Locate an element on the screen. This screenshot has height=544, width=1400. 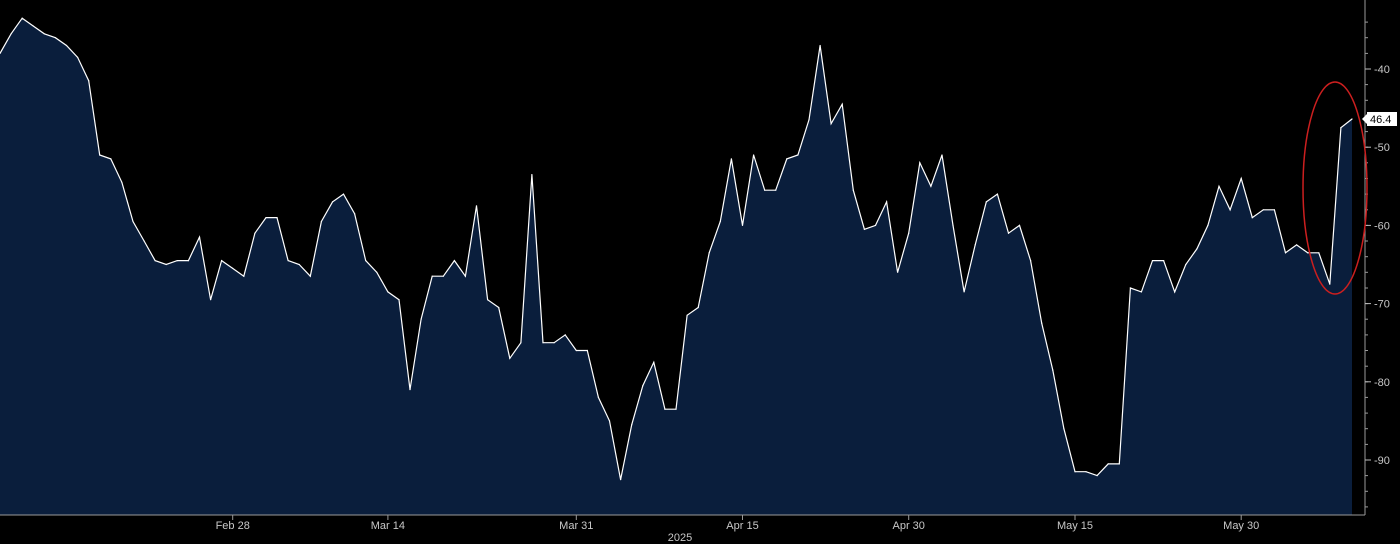
x-tick-label: Mar 14 is located at coordinates (388, 526).